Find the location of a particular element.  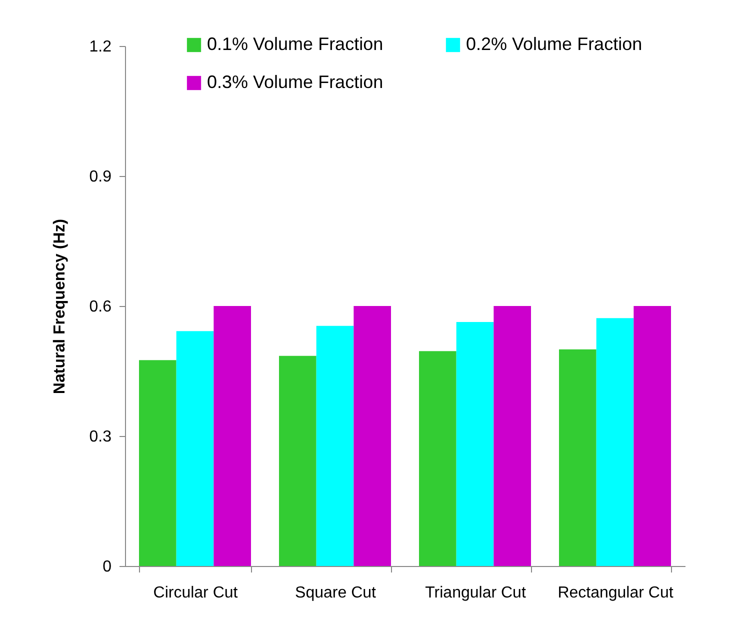

legend-label: 0.1% Volume Fraction is located at coordinates (295, 44).